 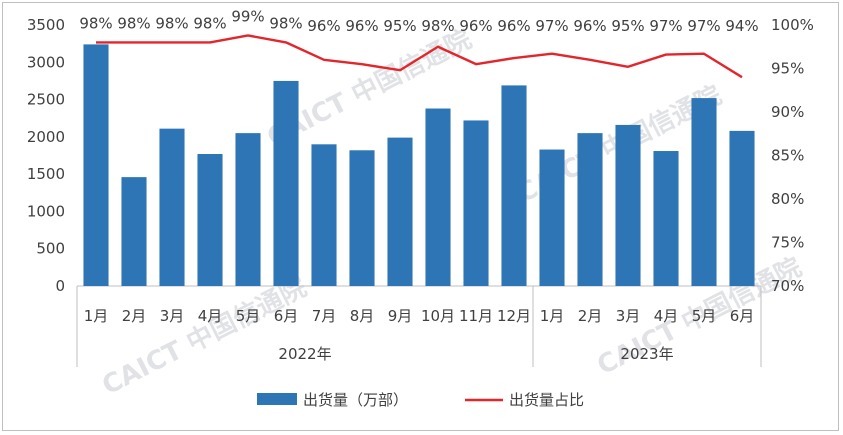 I want to click on y-left-tick-label: 3500, so click(x=46, y=25).